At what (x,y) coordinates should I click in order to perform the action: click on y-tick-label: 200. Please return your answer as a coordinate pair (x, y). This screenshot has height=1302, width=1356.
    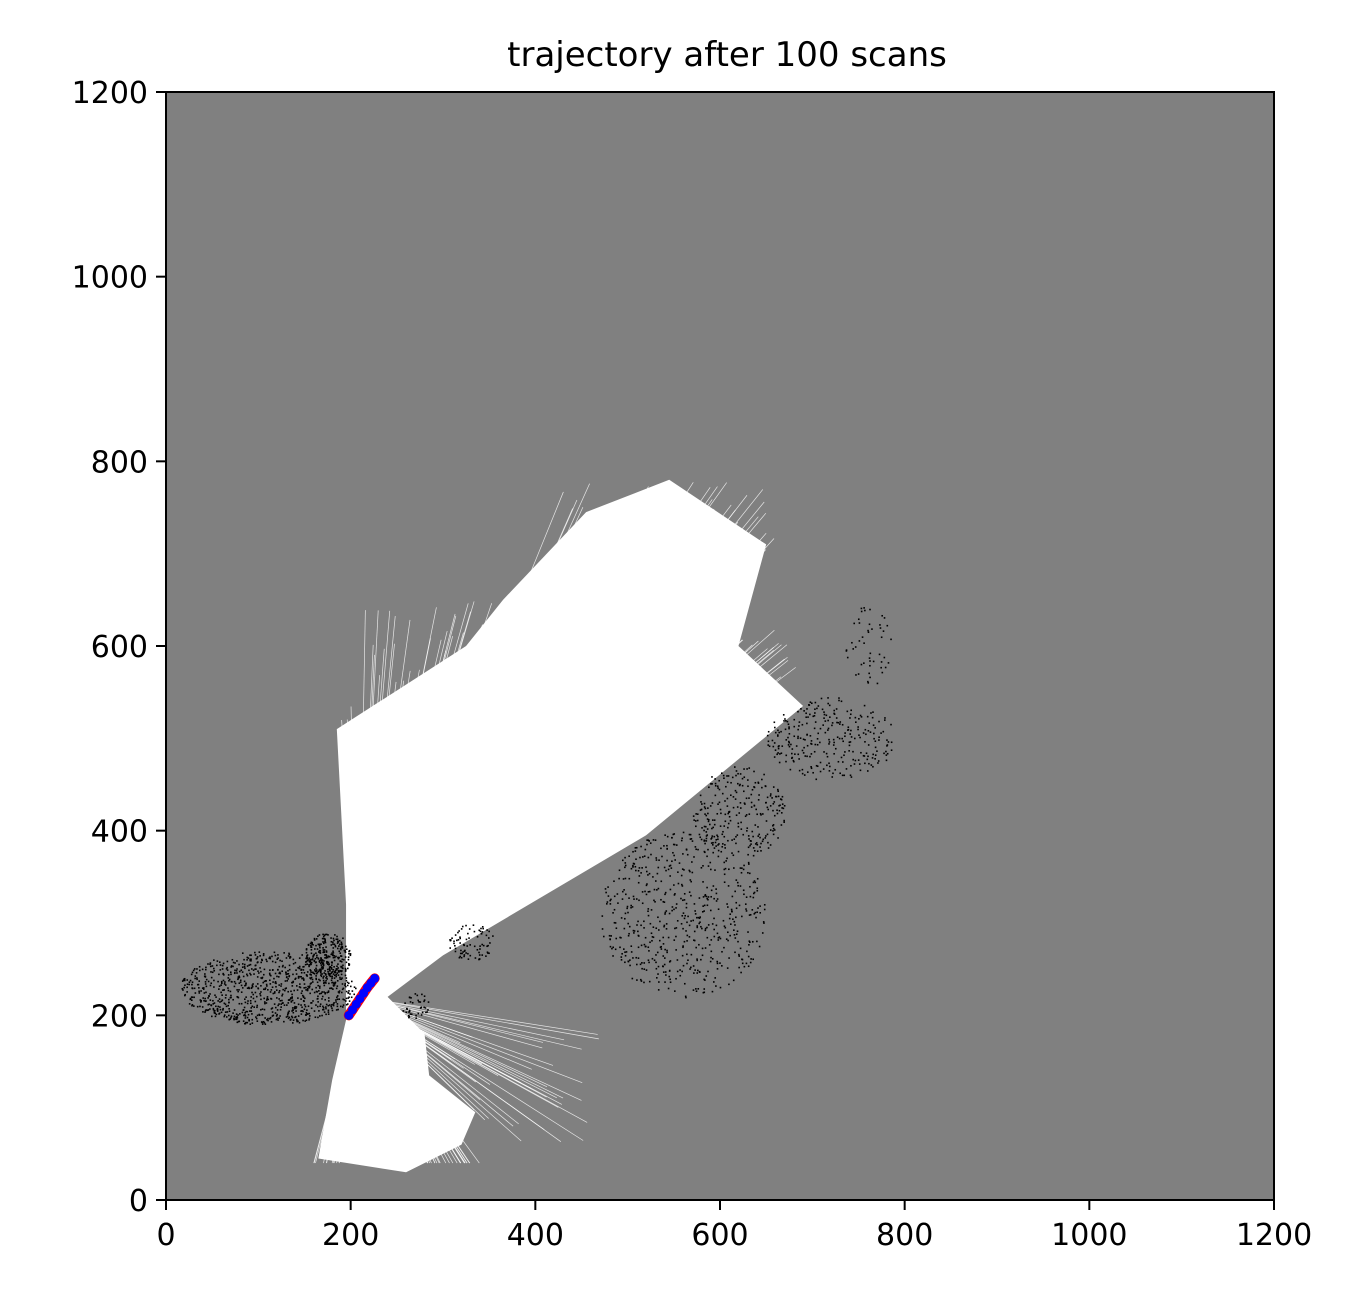
    Looking at the image, I should click on (119, 1016).